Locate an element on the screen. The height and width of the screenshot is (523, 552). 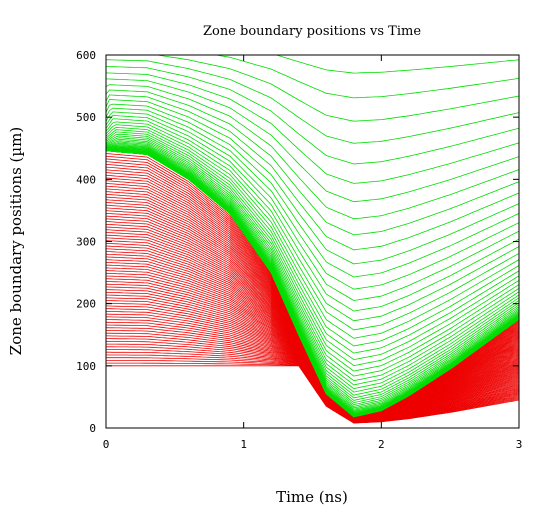
x-tick-label: 1 is located at coordinates (243, 444).